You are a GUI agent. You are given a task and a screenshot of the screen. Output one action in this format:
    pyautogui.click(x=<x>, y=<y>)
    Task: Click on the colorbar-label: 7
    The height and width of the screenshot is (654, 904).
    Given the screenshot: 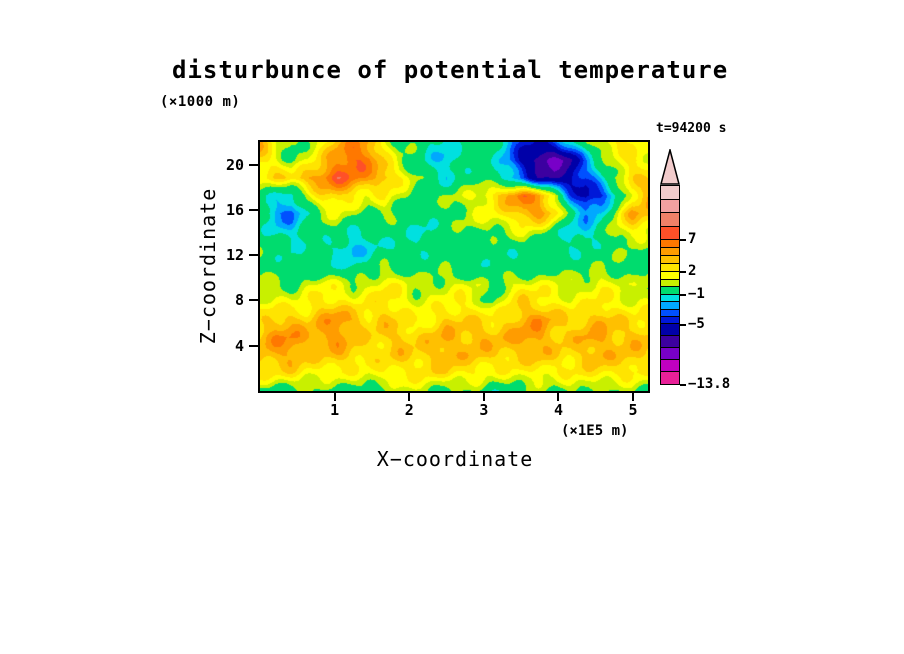 What is the action you would take?
    pyautogui.click(x=692, y=239)
    